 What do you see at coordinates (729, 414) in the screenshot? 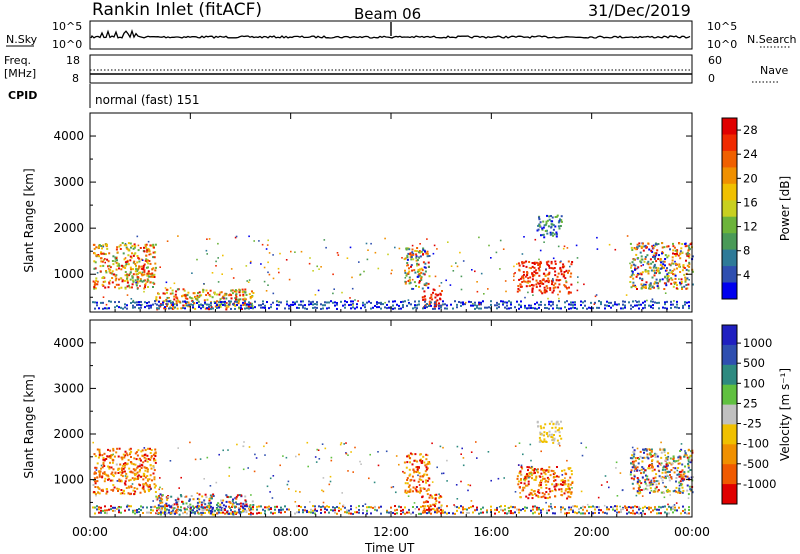
I see `colorbar-swatch` at bounding box center [729, 414].